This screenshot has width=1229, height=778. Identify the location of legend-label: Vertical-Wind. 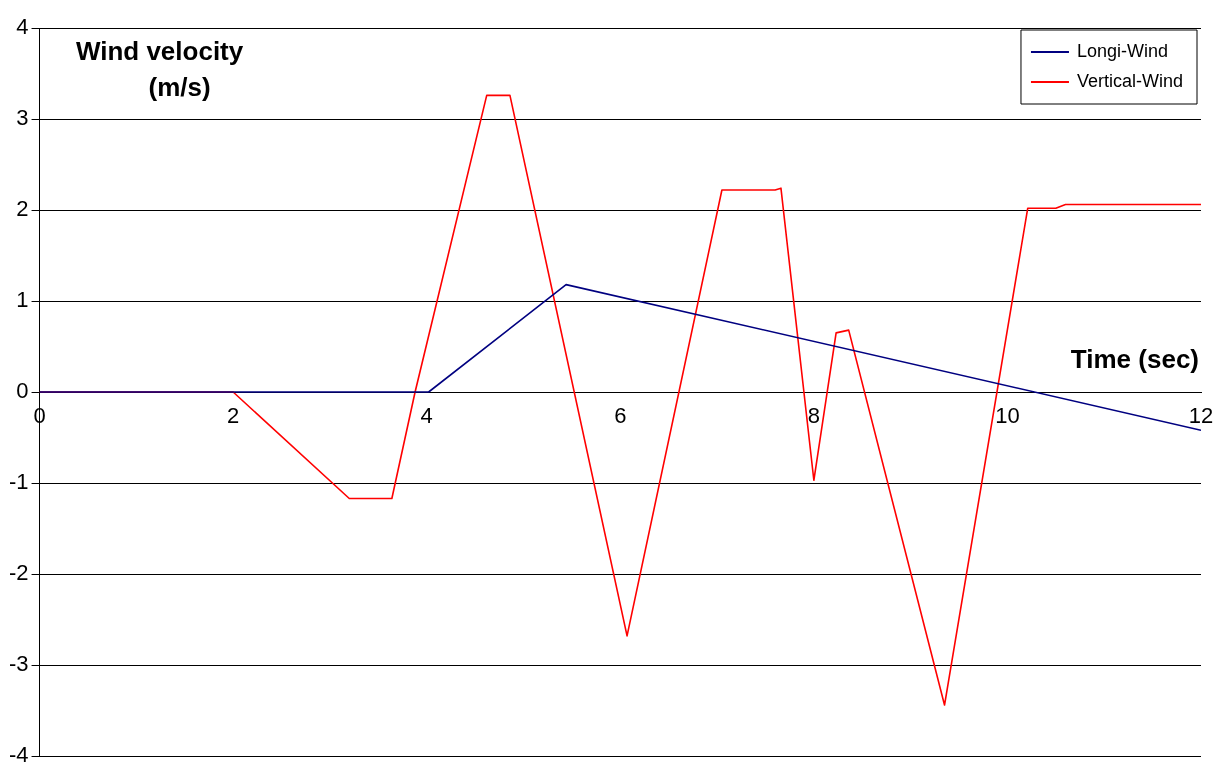
(1129, 80).